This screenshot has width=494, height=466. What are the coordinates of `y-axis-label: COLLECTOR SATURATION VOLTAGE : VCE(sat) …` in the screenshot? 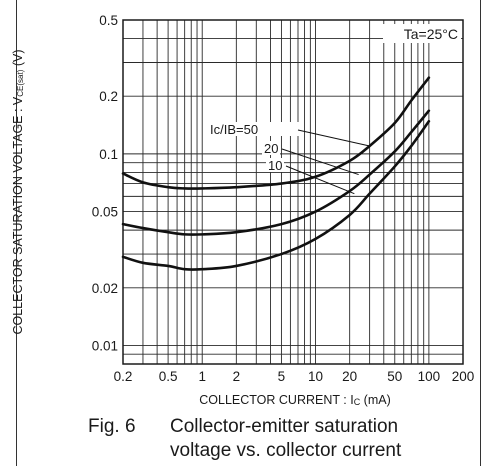 It's located at (18, 191).